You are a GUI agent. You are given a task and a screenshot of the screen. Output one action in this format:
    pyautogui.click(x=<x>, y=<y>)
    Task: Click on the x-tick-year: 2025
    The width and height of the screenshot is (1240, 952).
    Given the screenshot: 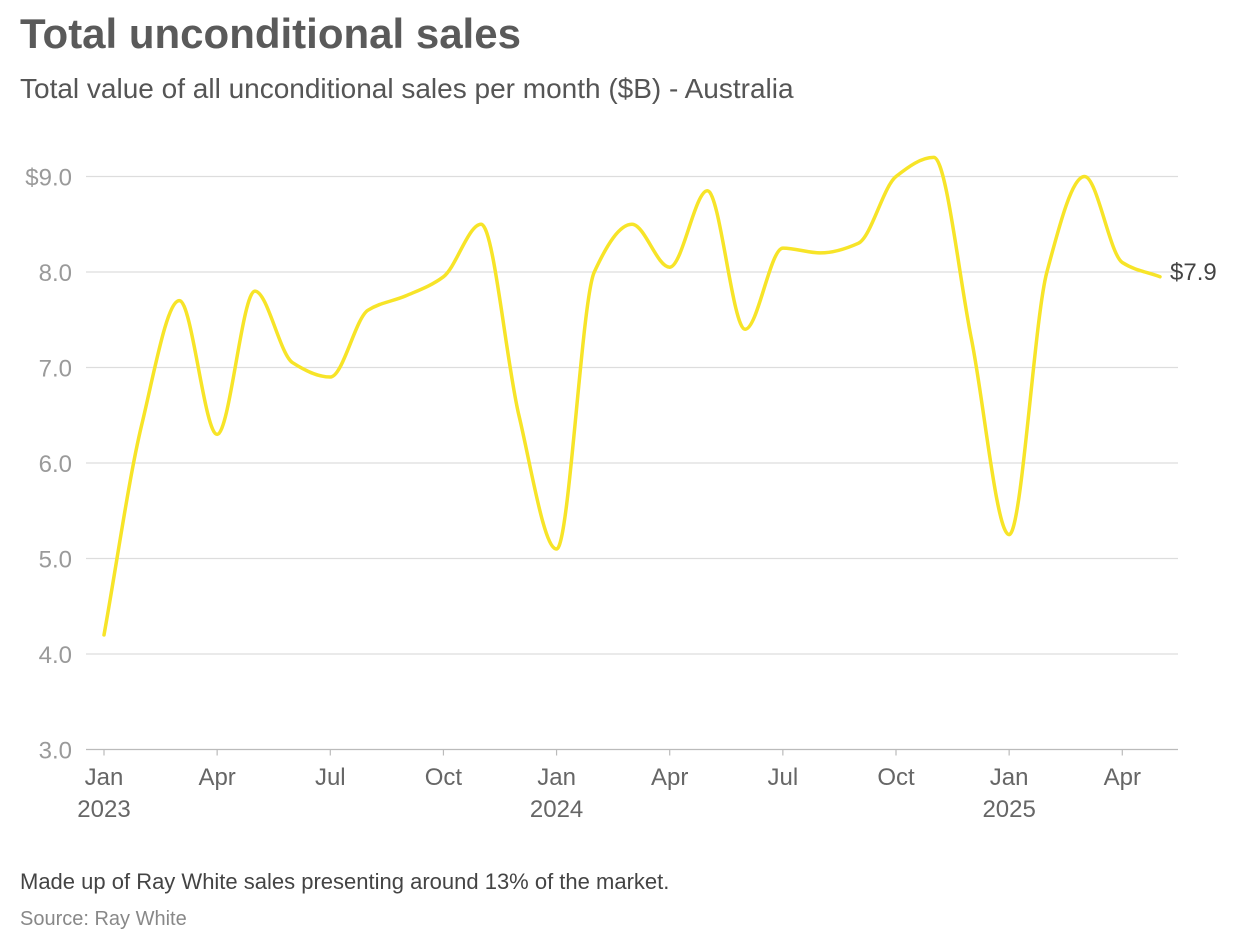 What is the action you would take?
    pyautogui.click(x=1008, y=809)
    